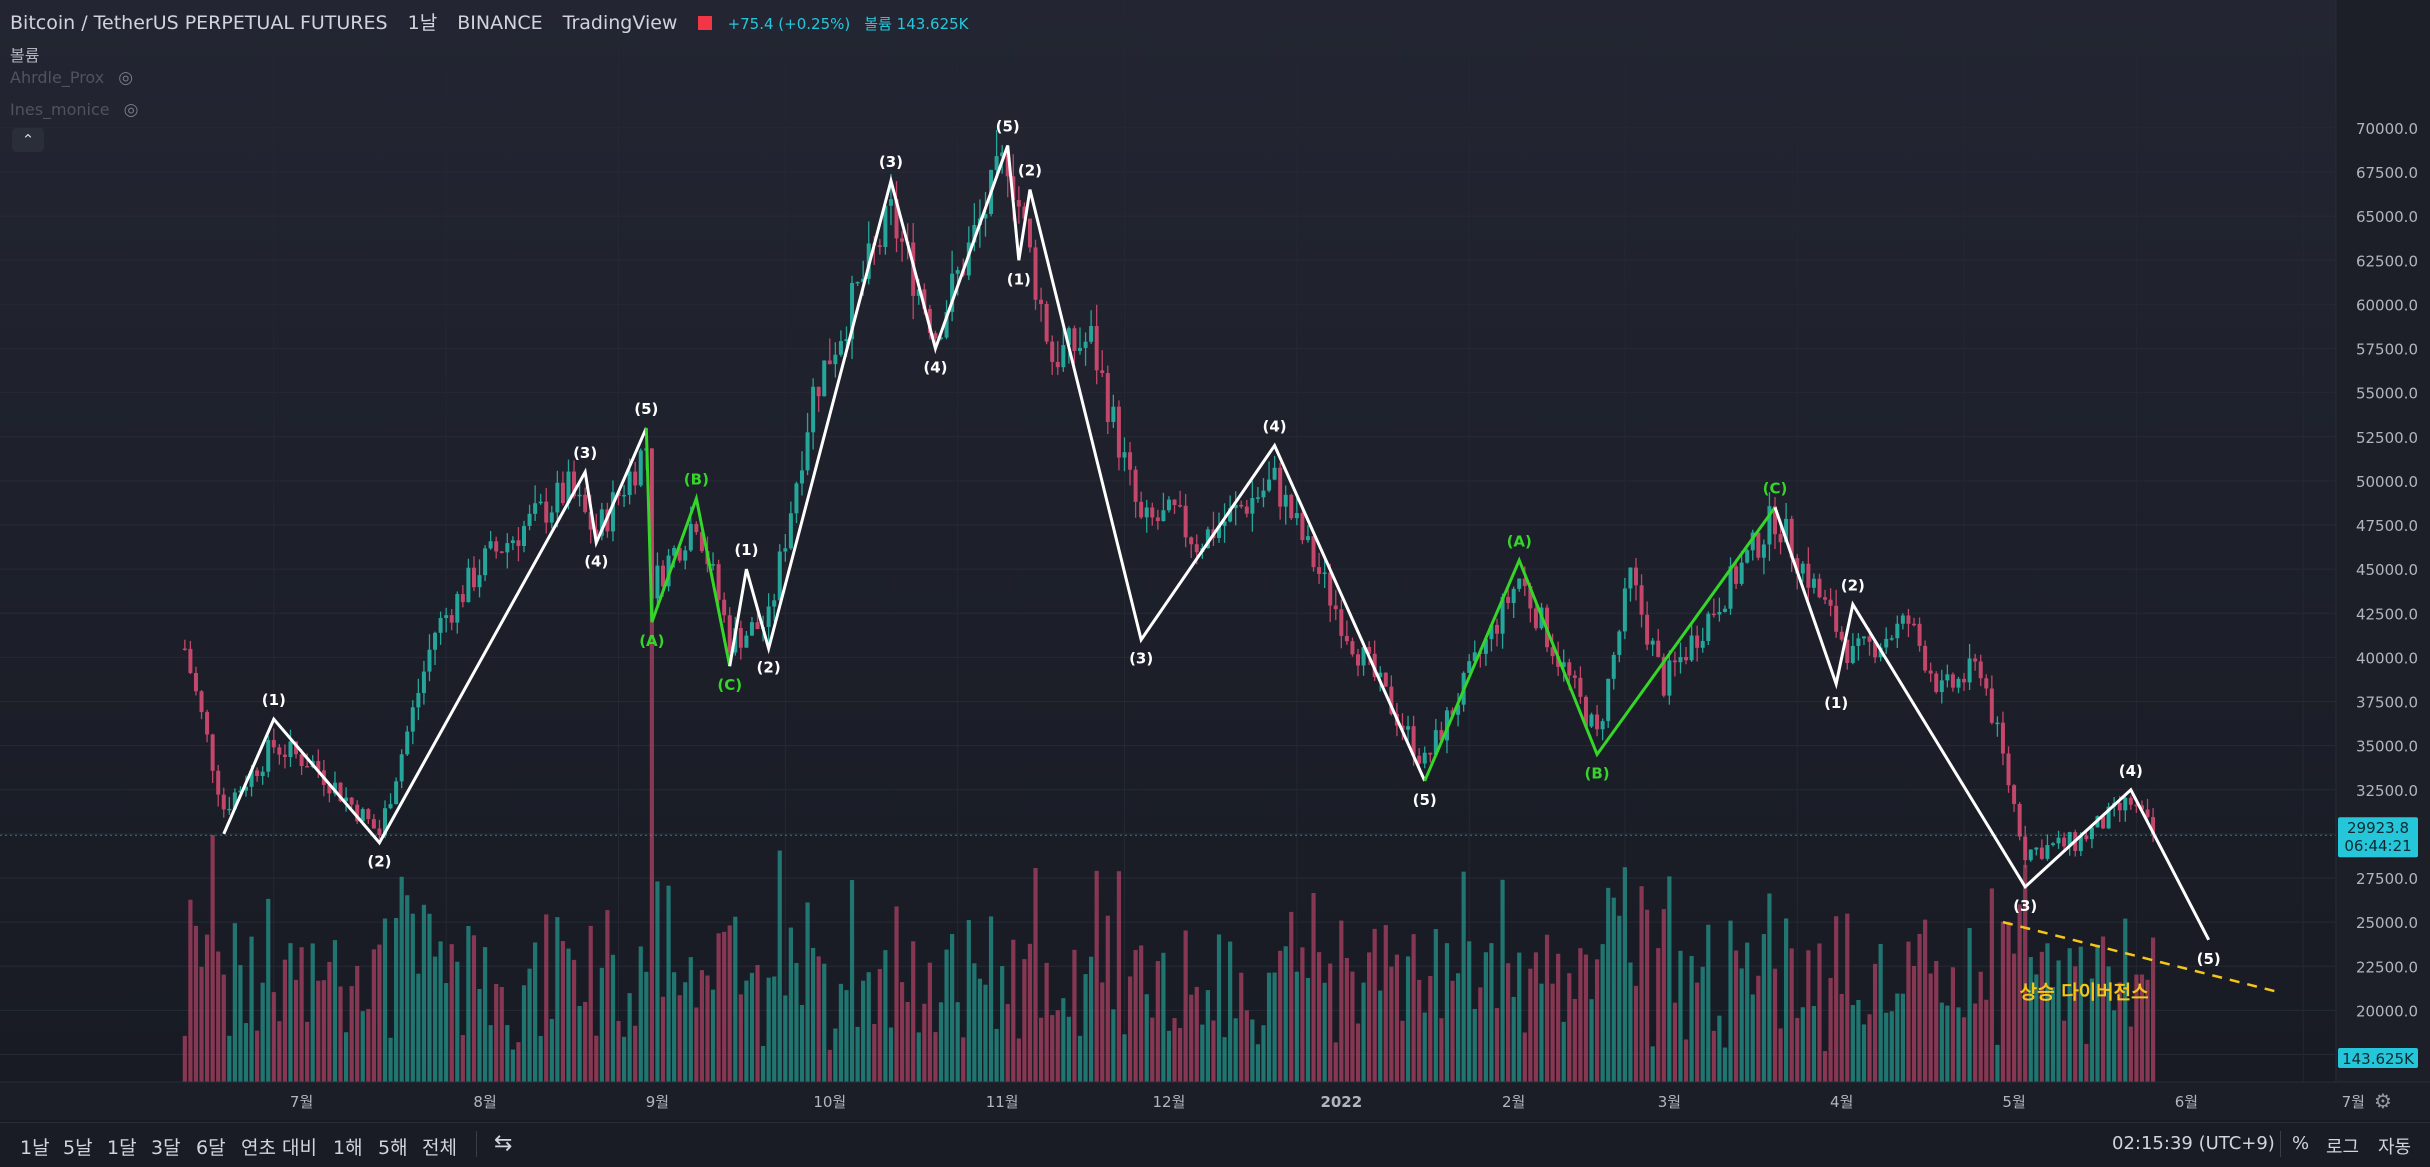 This screenshot has width=2430, height=1167. What do you see at coordinates (71, 78) in the screenshot?
I see `indicator-row: Ahrdle_Prox ◎` at bounding box center [71, 78].